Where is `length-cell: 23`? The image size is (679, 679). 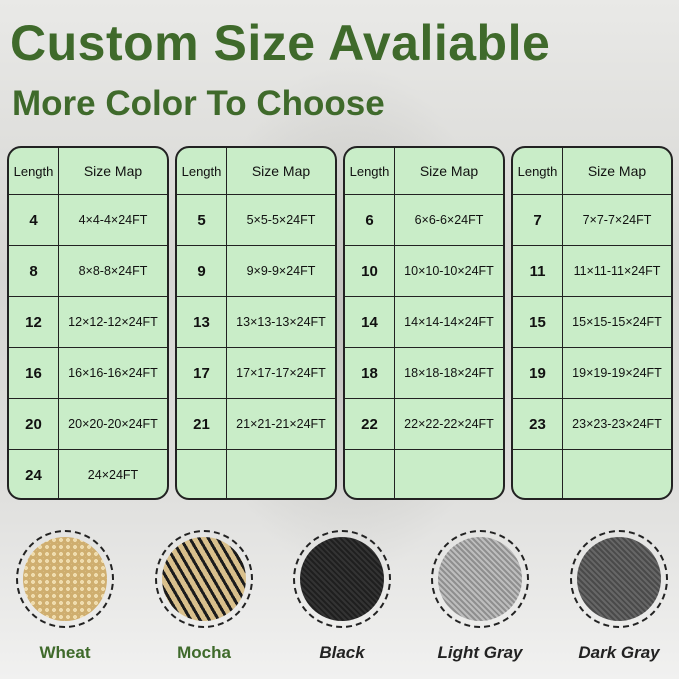 length-cell: 23 is located at coordinates (538, 424).